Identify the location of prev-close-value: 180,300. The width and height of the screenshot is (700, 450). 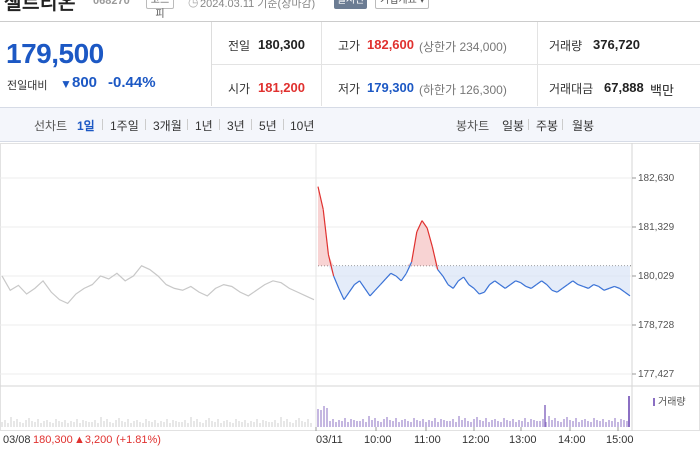
(281, 44).